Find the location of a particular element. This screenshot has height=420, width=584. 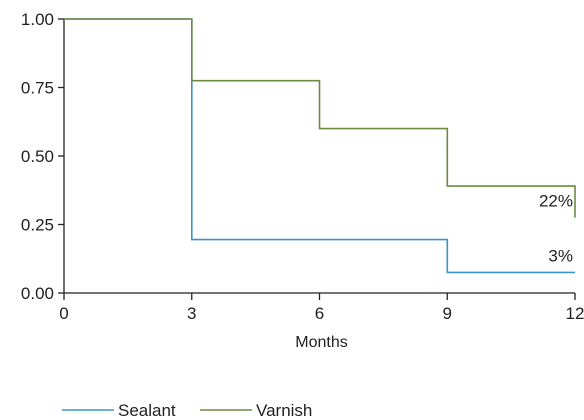

legend-label-varnish: Varnish is located at coordinates (284, 410).